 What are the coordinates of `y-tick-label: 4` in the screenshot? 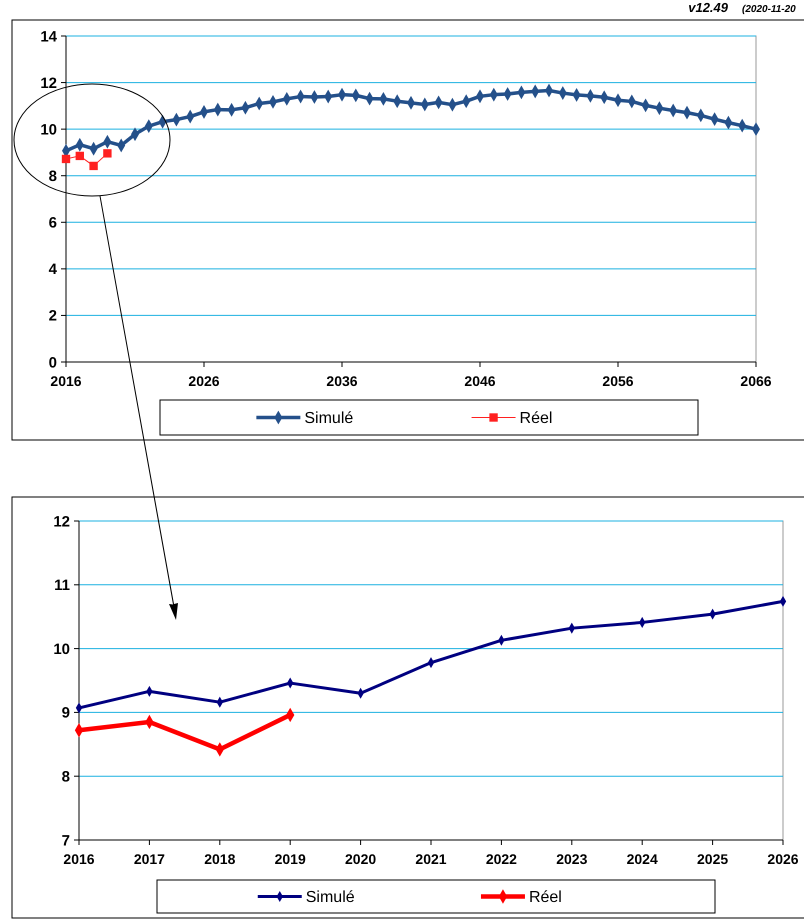 It's located at (53, 269).